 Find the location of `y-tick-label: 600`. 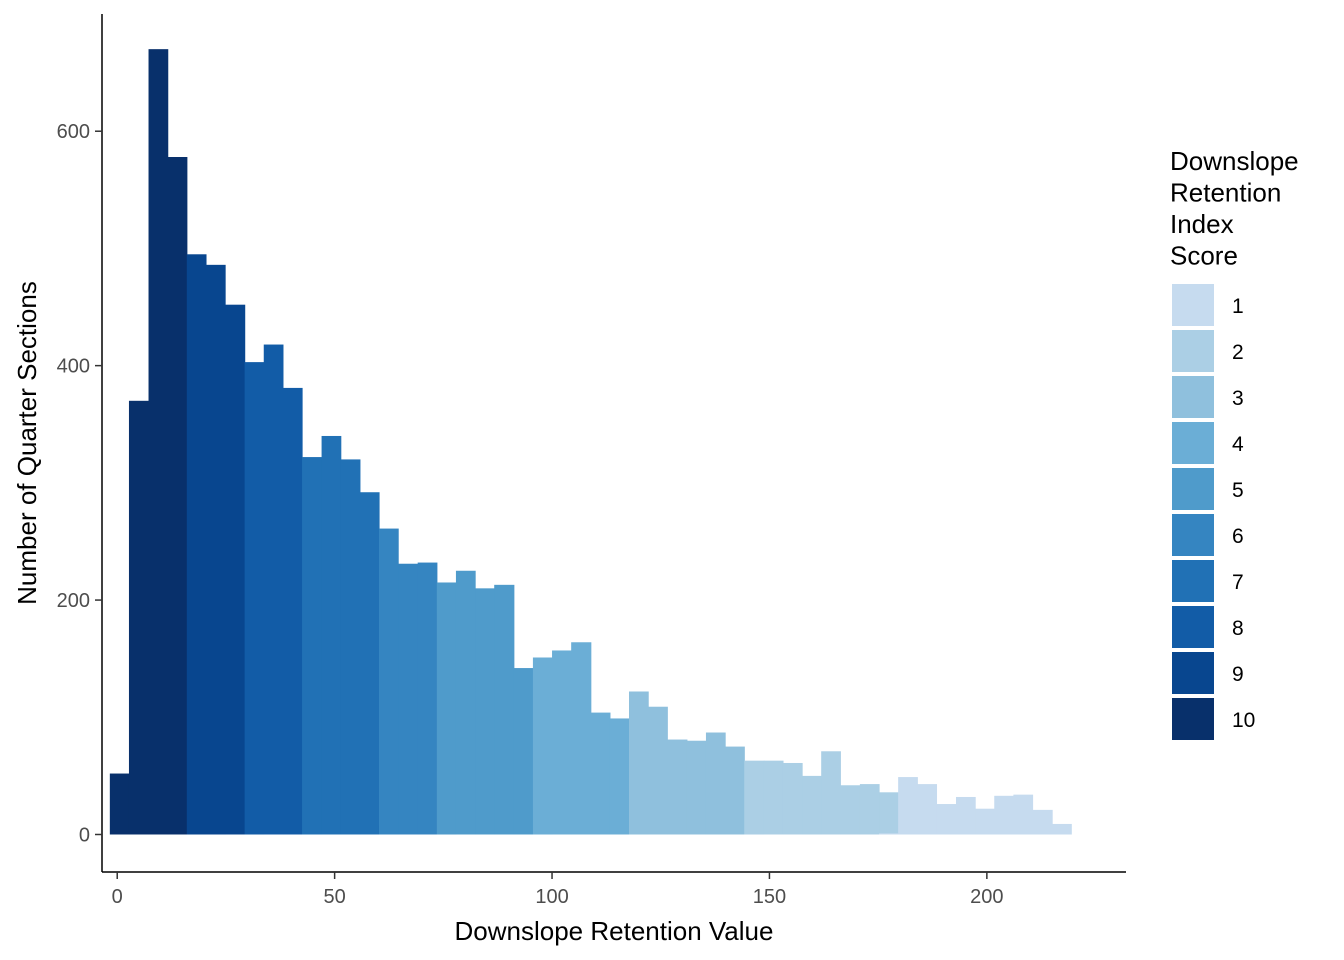

y-tick-label: 600 is located at coordinates (73, 132).